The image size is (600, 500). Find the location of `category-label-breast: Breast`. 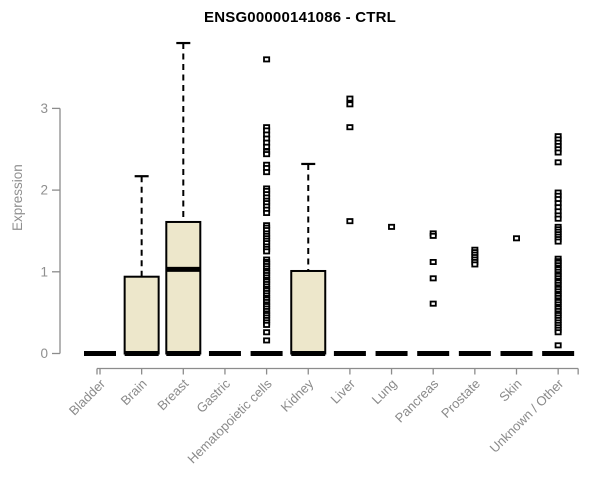

category-label-breast: Breast is located at coordinates (172, 394).